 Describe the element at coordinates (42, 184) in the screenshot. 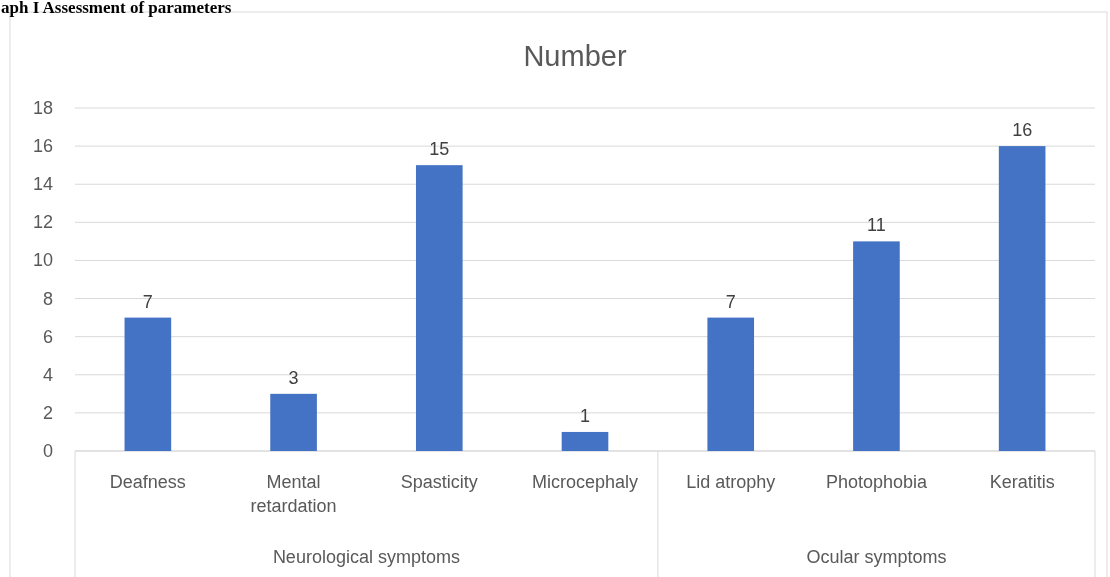

I see `y-tick-label: 14` at that location.